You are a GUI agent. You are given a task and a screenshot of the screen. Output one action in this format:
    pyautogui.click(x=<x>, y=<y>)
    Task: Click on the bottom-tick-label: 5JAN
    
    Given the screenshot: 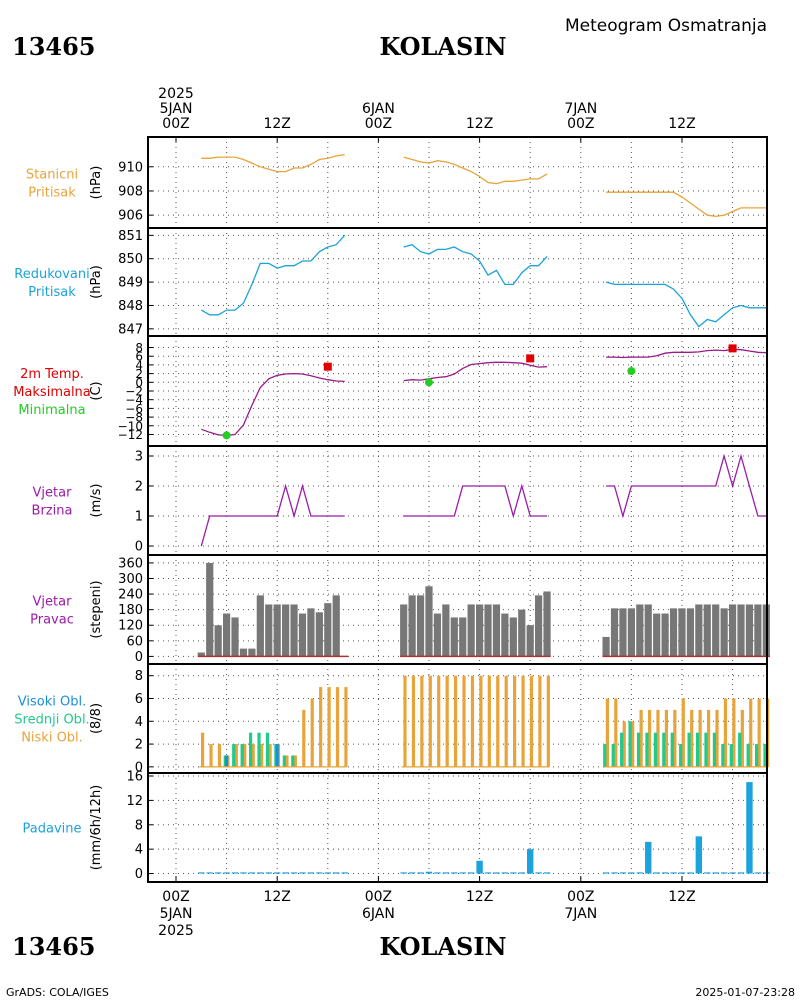 What is the action you would take?
    pyautogui.click(x=176, y=914)
    